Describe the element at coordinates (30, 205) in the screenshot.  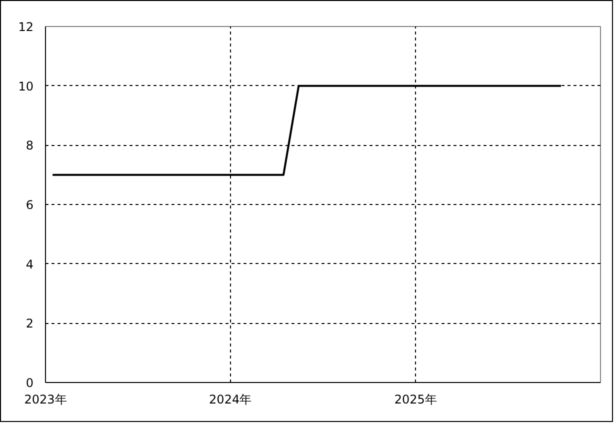
I see `y-tick-label: 6` at that location.